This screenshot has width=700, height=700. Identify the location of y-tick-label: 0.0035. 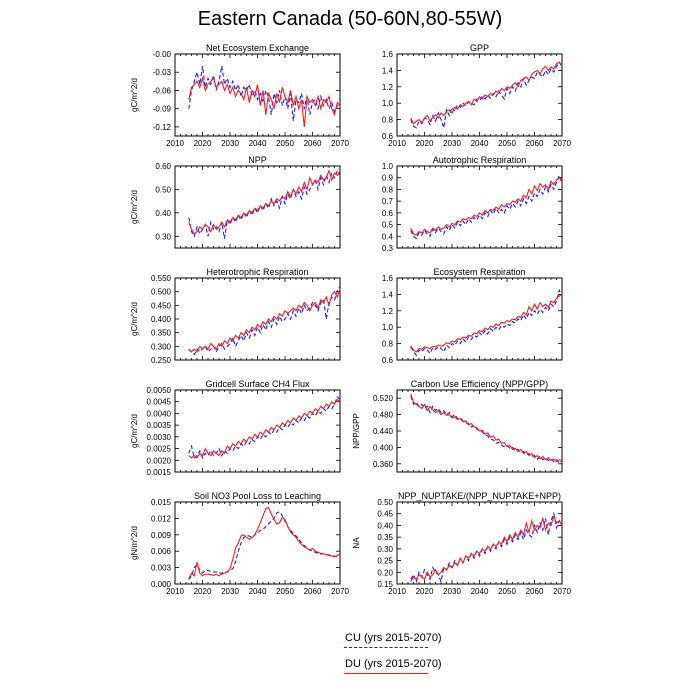
(159, 425).